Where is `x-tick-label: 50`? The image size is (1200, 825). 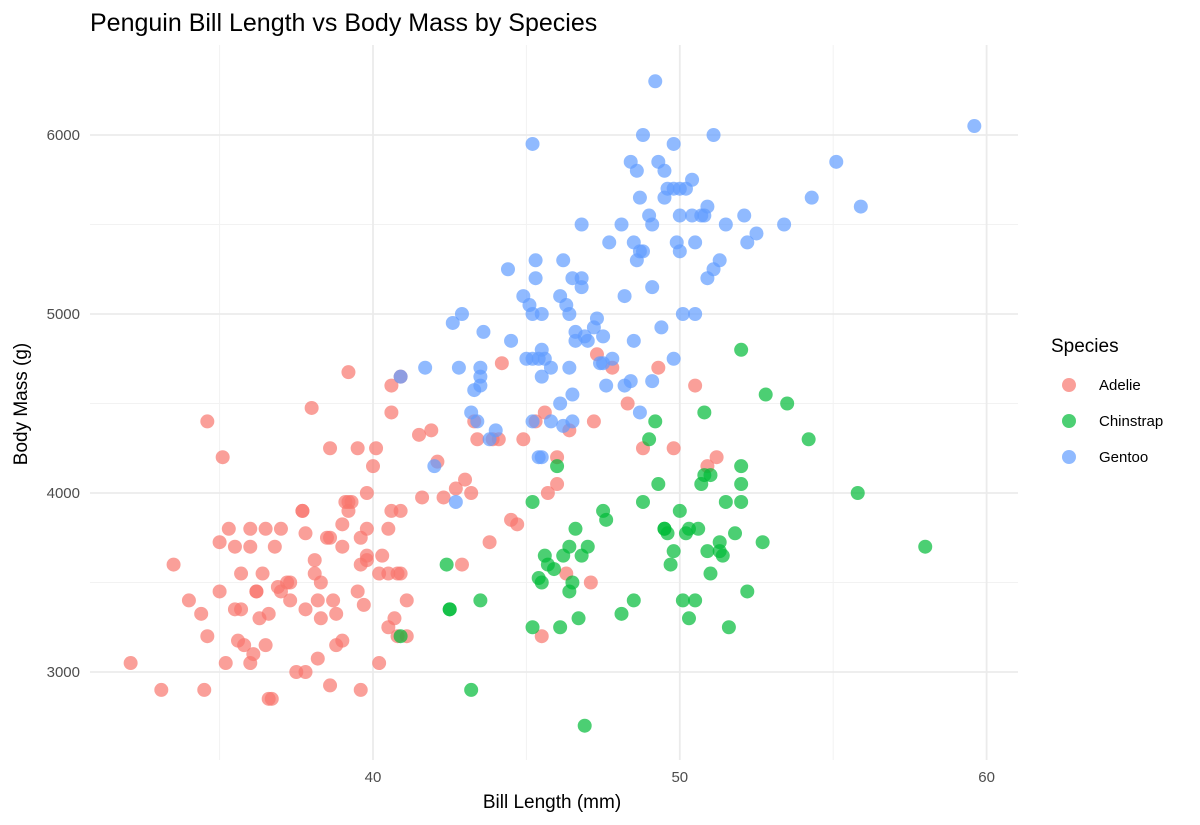
x-tick-label: 50 is located at coordinates (679, 777).